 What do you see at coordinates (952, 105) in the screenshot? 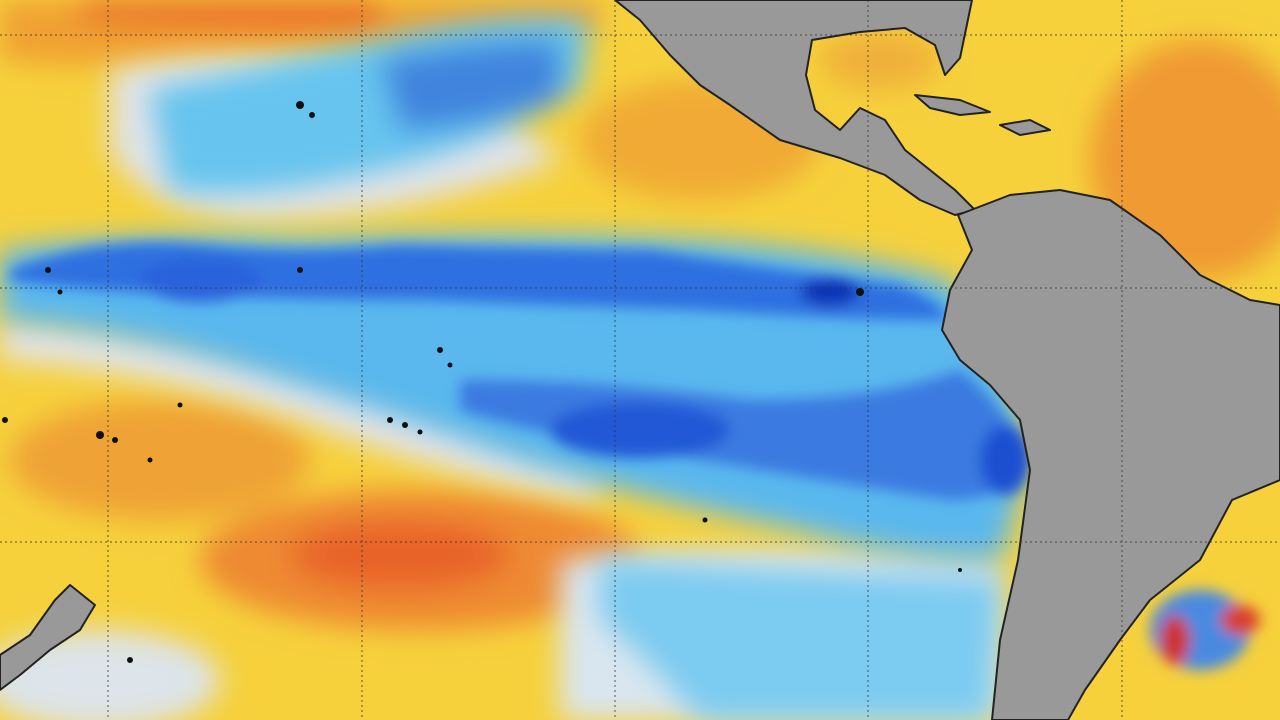
I see `cuba` at bounding box center [952, 105].